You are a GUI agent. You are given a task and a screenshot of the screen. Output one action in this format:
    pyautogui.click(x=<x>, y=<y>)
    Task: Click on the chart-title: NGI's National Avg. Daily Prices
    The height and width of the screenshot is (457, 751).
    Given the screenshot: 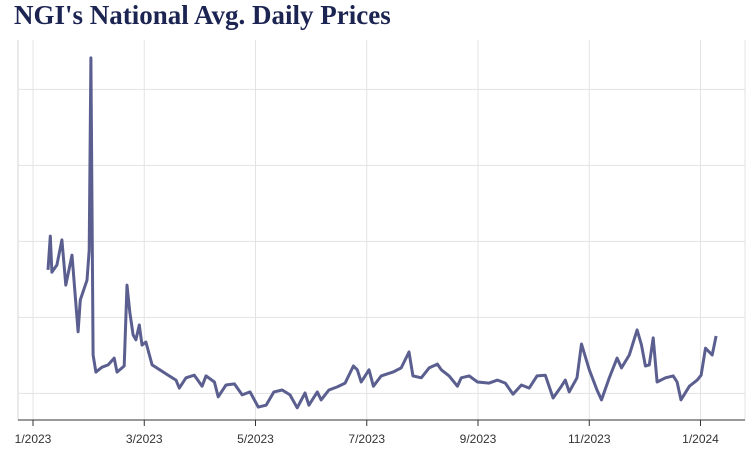 What is the action you would take?
    pyautogui.click(x=202, y=15)
    